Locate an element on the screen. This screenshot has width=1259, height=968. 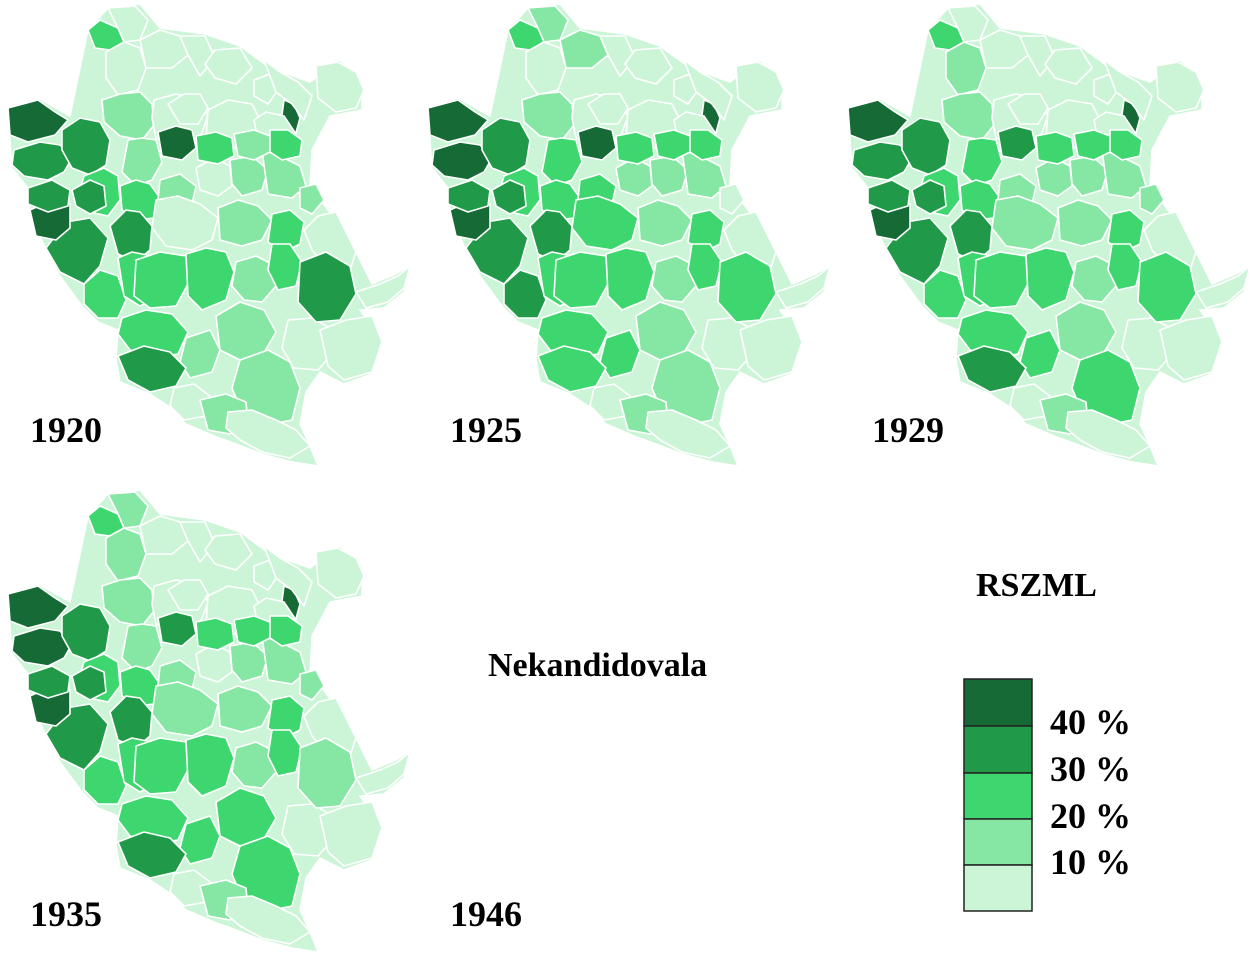
map-1935-label: 1935 is located at coordinates (66, 914).